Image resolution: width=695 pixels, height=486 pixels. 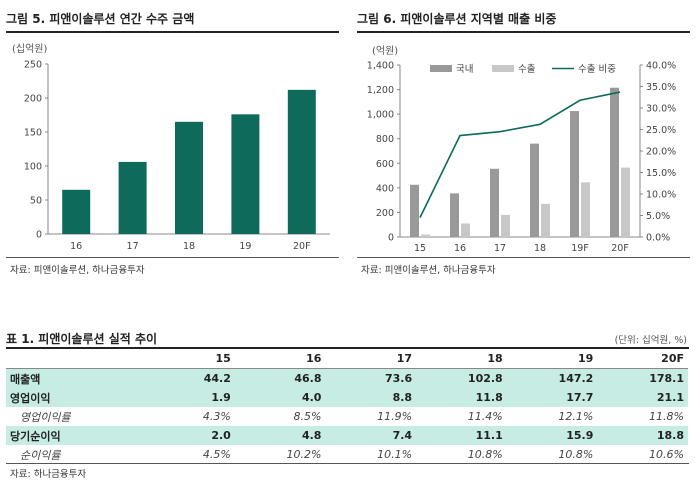 I want to click on table-title: 표 1. 피앤이솔루션 실적 추이, so click(x=82, y=339).